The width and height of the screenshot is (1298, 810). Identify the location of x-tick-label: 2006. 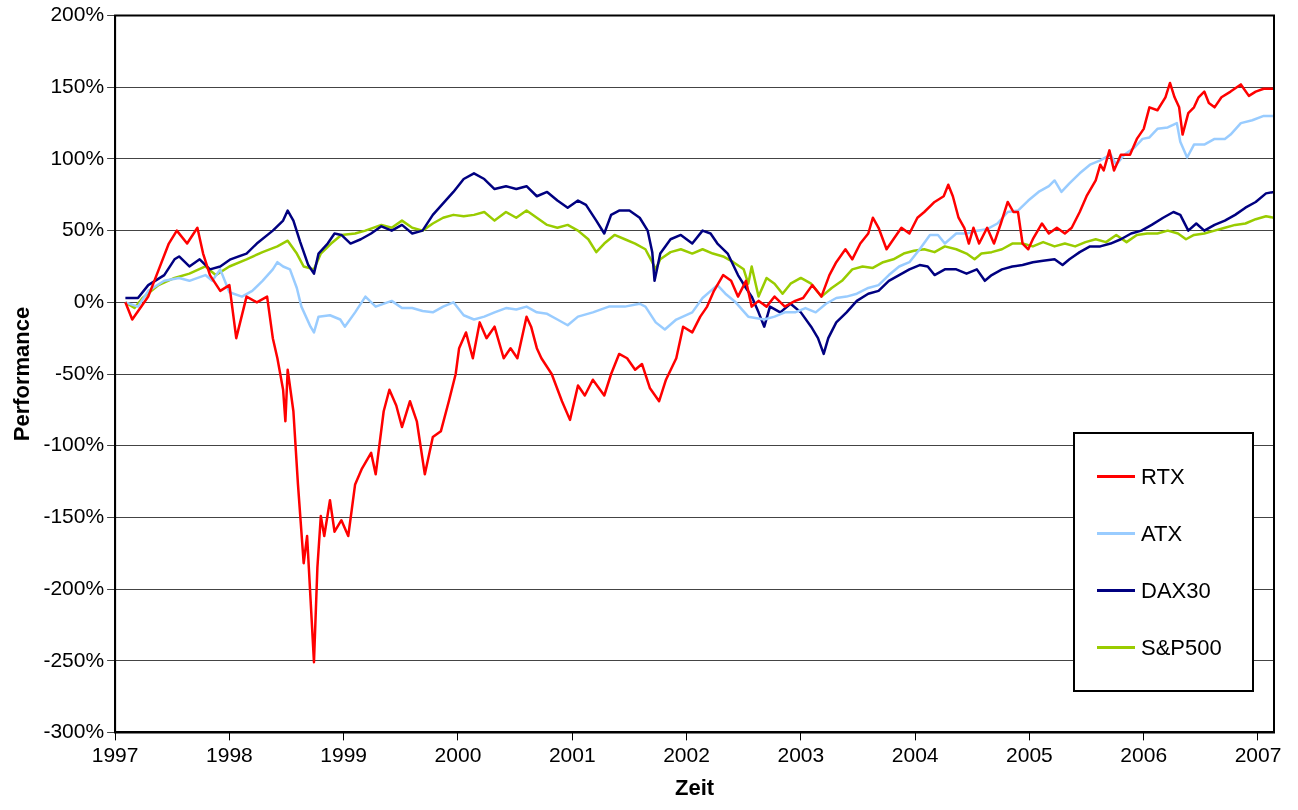
(1144, 754).